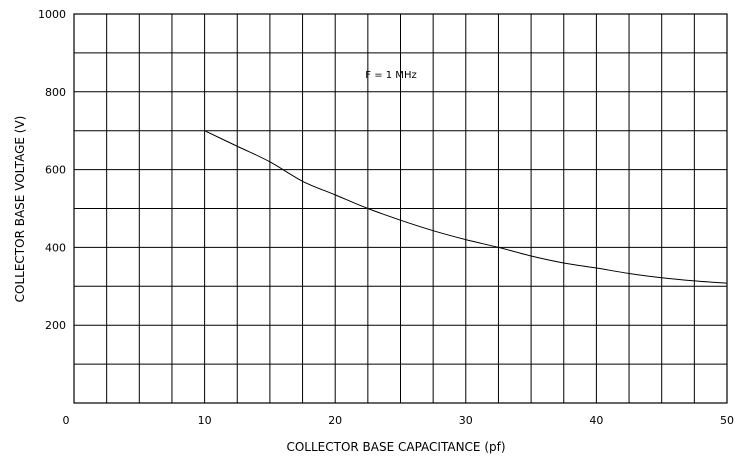 Image resolution: width=736 pixels, height=459 pixels. I want to click on x-axis-label: COLLECTOR BASE CAPACITANCE (pf), so click(395, 447).